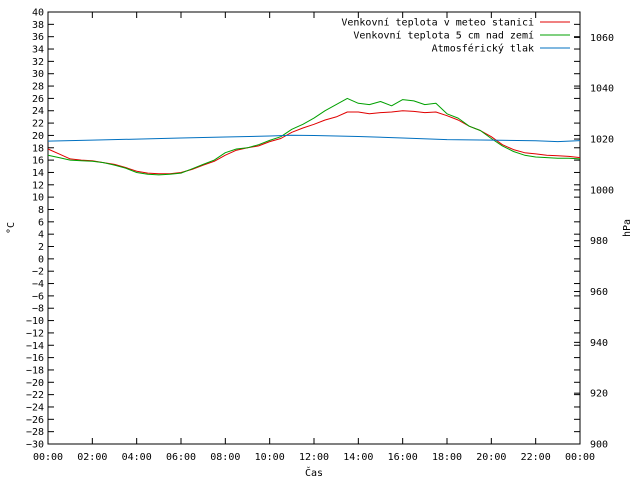  What do you see at coordinates (403, 457) in the screenshot?
I see `x-tick-label: 16:00` at bounding box center [403, 457].